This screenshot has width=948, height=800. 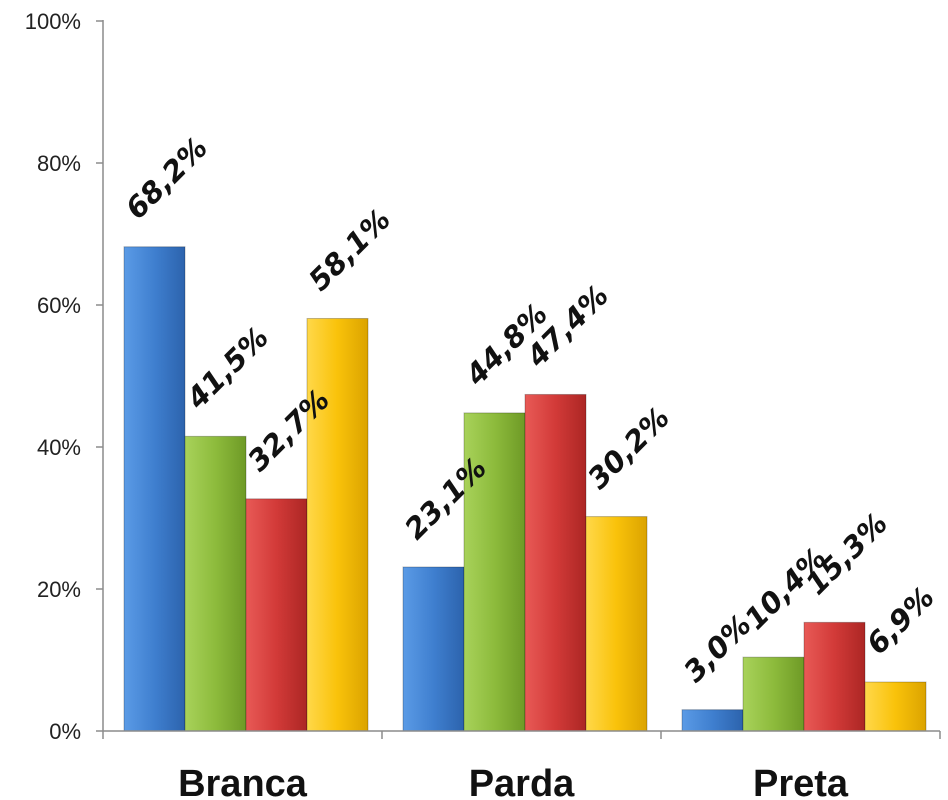 I want to click on data-label: 41,5%, so click(x=227, y=368).